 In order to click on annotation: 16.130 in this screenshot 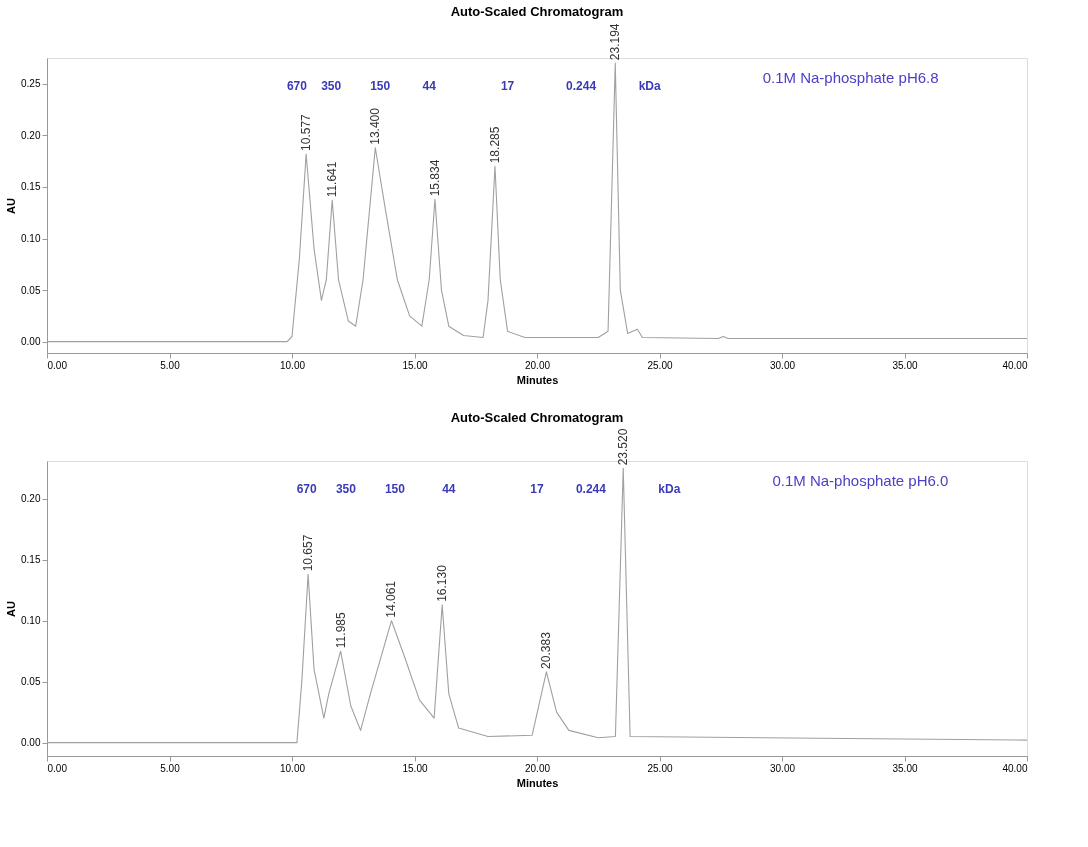, I will do `click(442, 583)`.